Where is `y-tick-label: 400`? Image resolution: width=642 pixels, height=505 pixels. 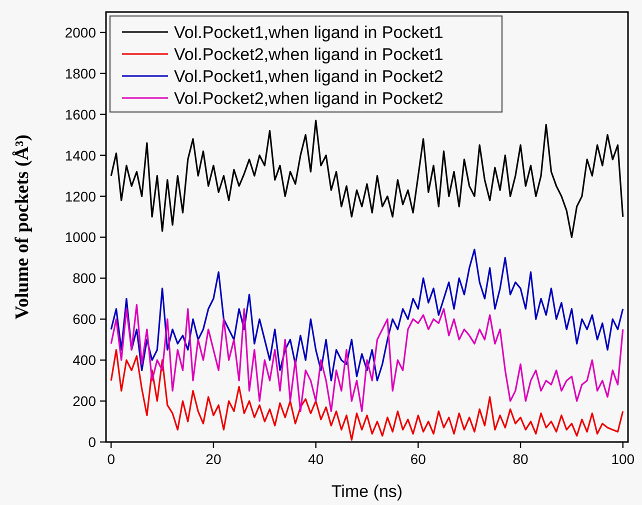 y-tick-label: 400 is located at coordinates (84, 360).